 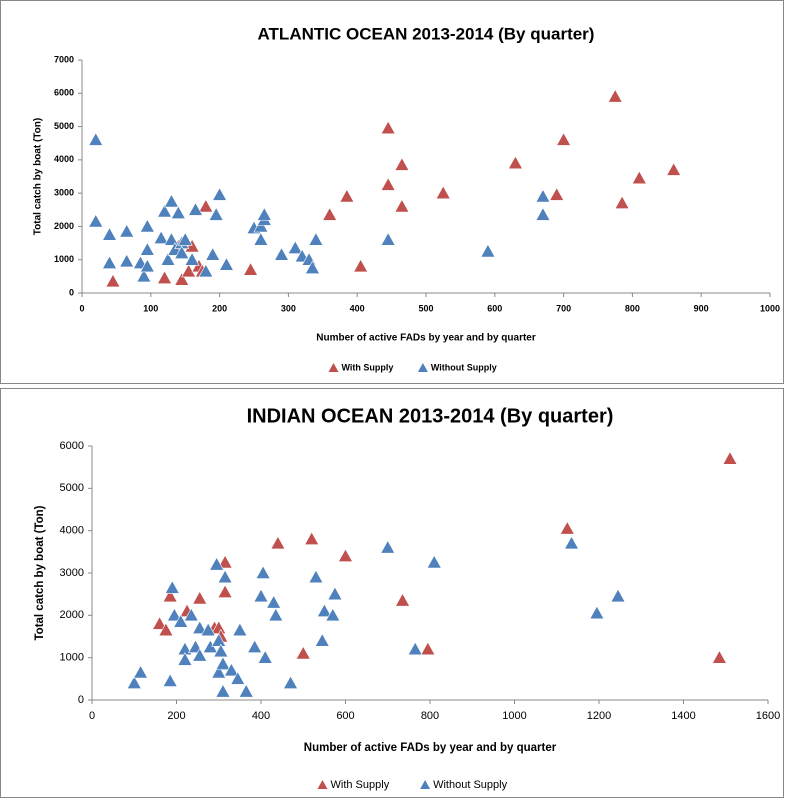 I want to click on y-tick-label: 5000, so click(x=72, y=488).